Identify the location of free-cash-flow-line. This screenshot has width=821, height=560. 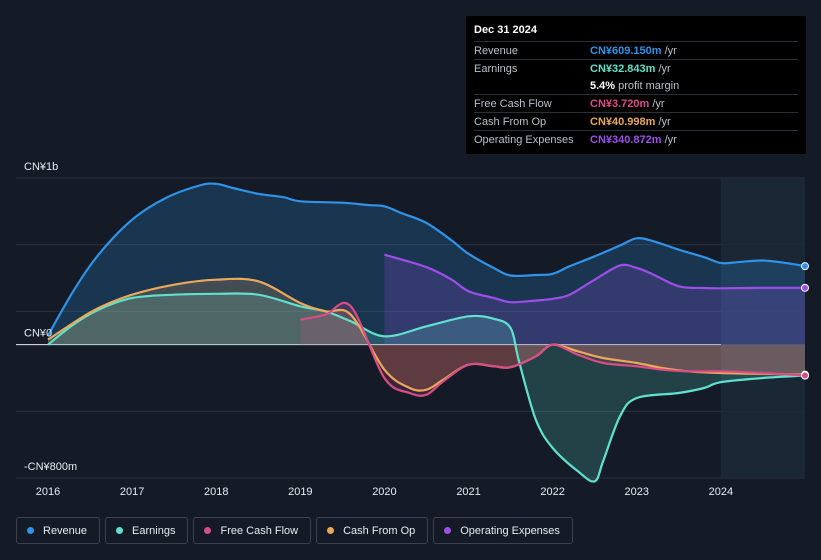
(553, 349).